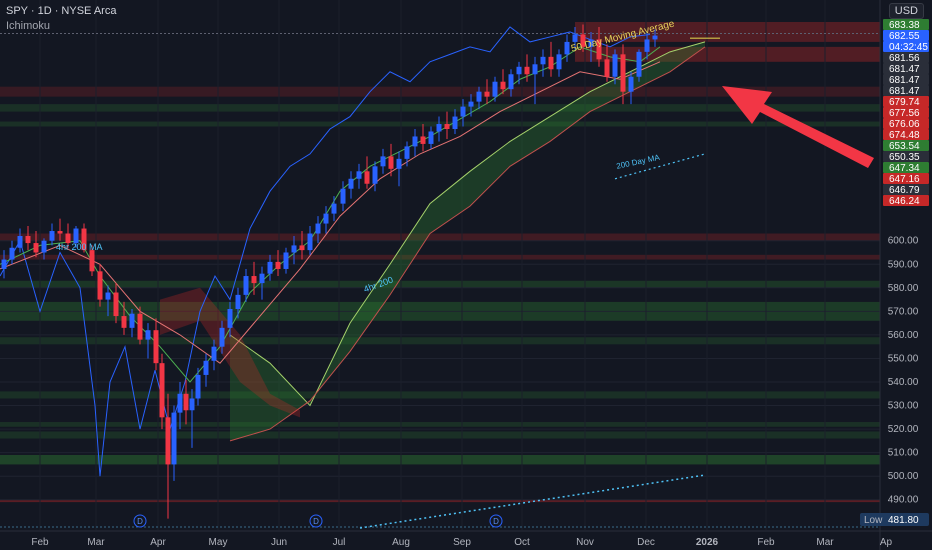 This screenshot has height=550, width=932. Describe the element at coordinates (646, 542) in the screenshot. I see `time-tick-label: Dec` at that location.